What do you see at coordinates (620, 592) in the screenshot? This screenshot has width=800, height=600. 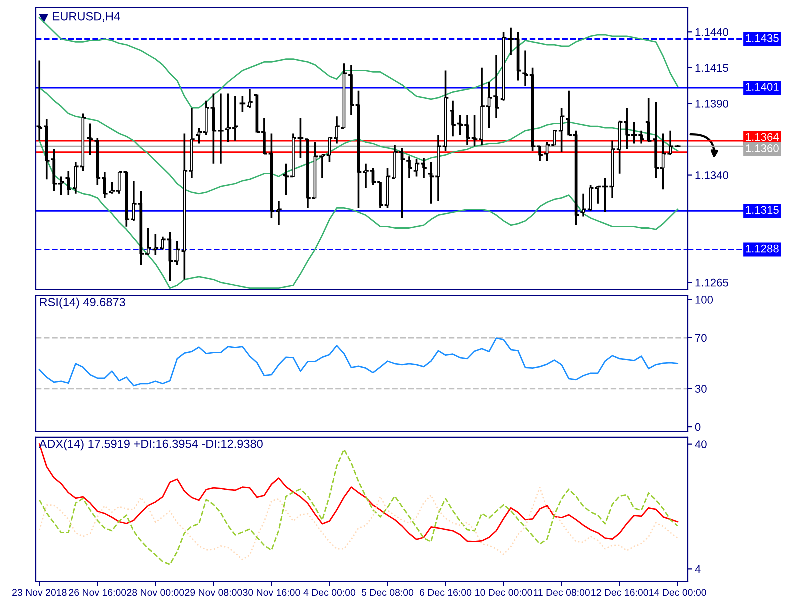 I see `x-tick-label: 12 Dec 16:00` at bounding box center [620, 592].